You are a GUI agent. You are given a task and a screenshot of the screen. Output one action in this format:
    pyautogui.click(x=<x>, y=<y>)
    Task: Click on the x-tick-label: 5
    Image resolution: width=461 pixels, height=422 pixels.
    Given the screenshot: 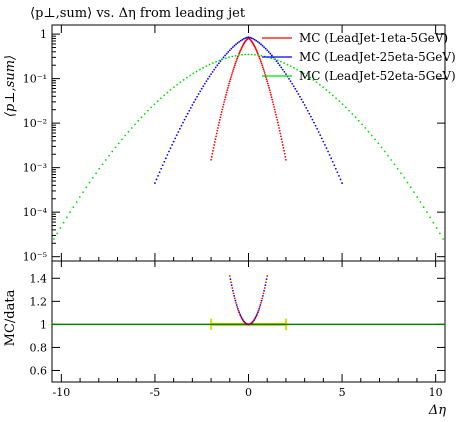 What is the action you would take?
    pyautogui.click(x=342, y=392)
    